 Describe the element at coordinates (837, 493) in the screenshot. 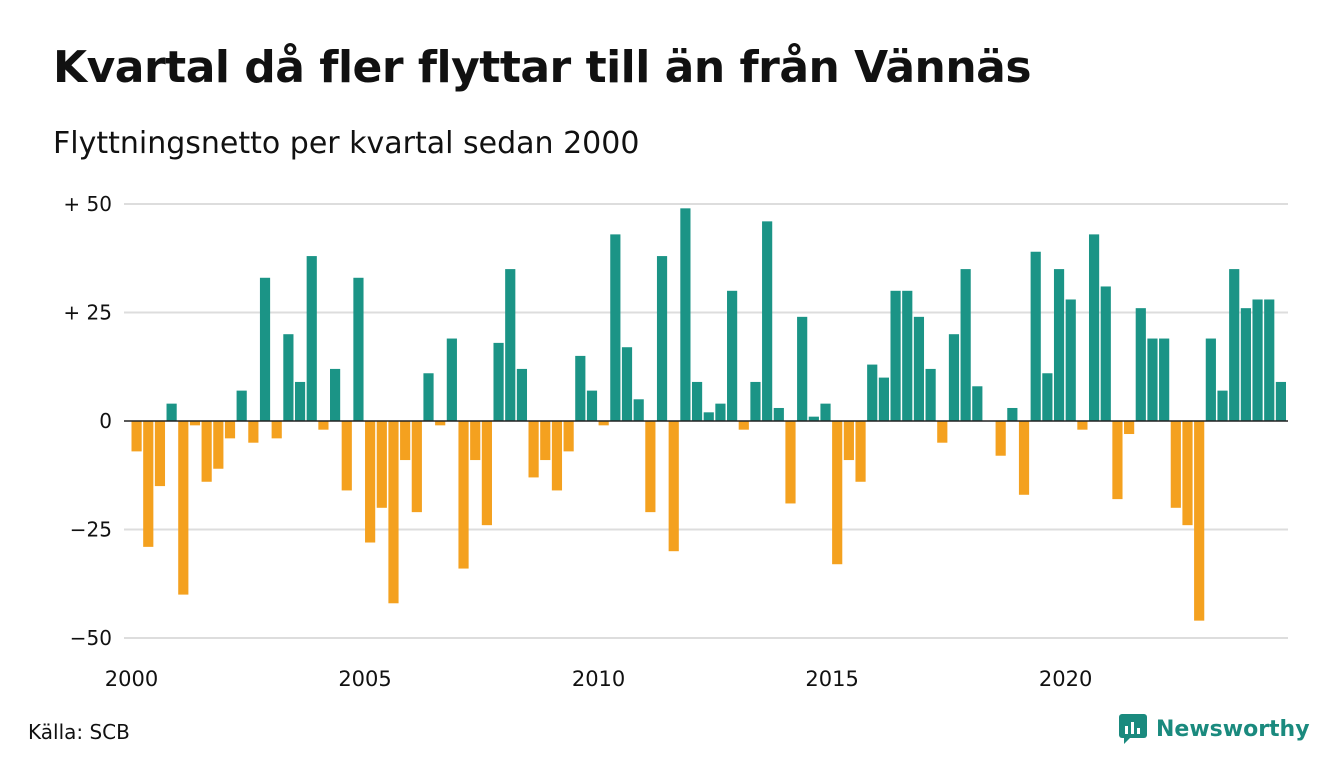

I see `bar-q61` at that location.